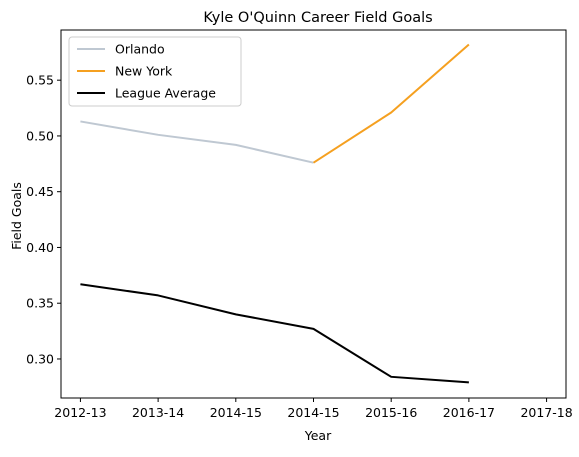 The image size is (579, 457). I want to click on x-tick-label: 2013-14, so click(158, 412).